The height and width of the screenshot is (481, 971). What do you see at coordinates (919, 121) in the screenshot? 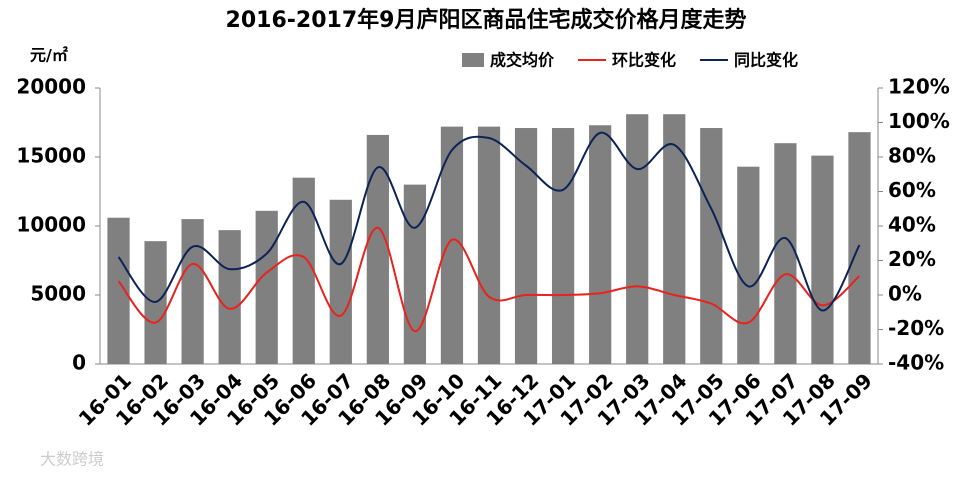
I see `y2-tick-label: 100%` at bounding box center [919, 121].